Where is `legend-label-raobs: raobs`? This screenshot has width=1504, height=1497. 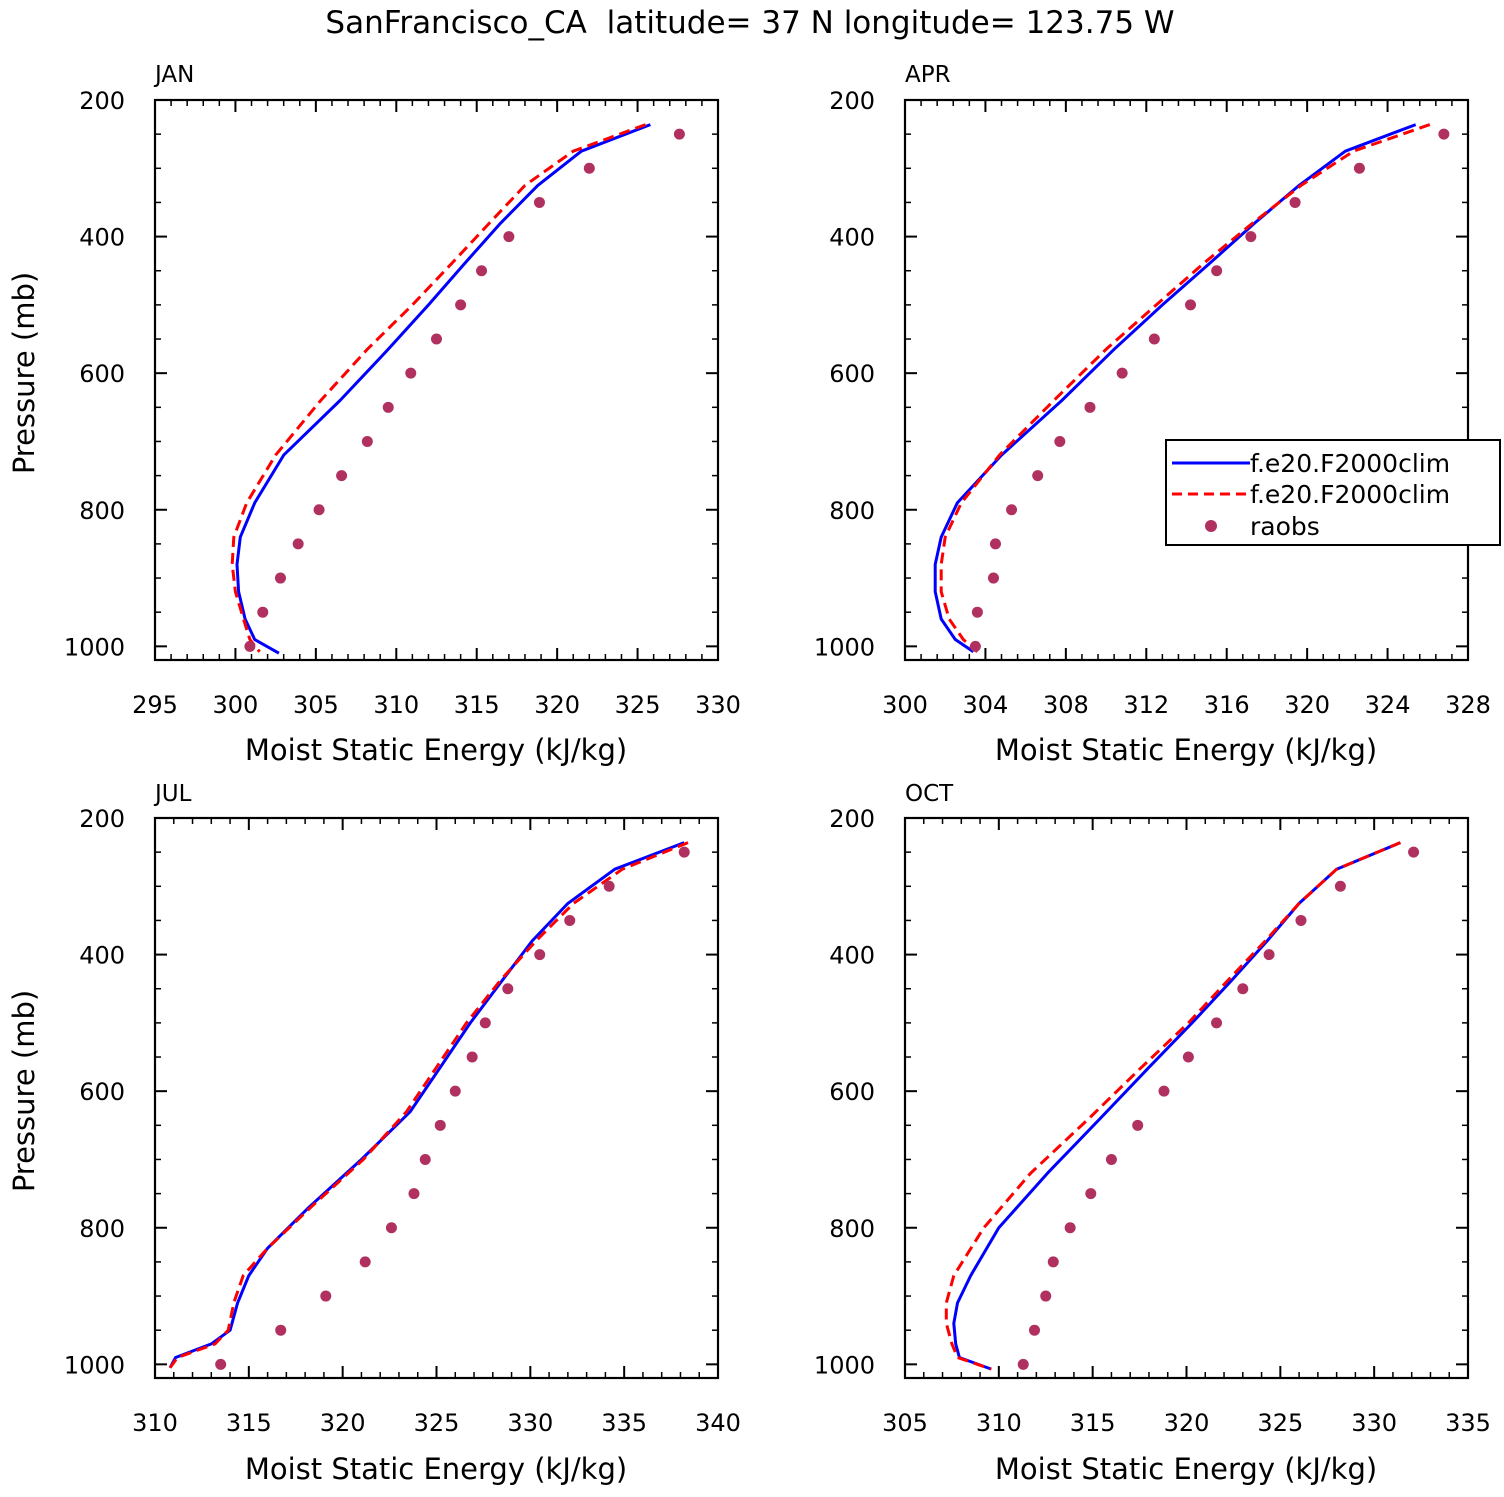 legend-label-raobs: raobs is located at coordinates (1285, 526).